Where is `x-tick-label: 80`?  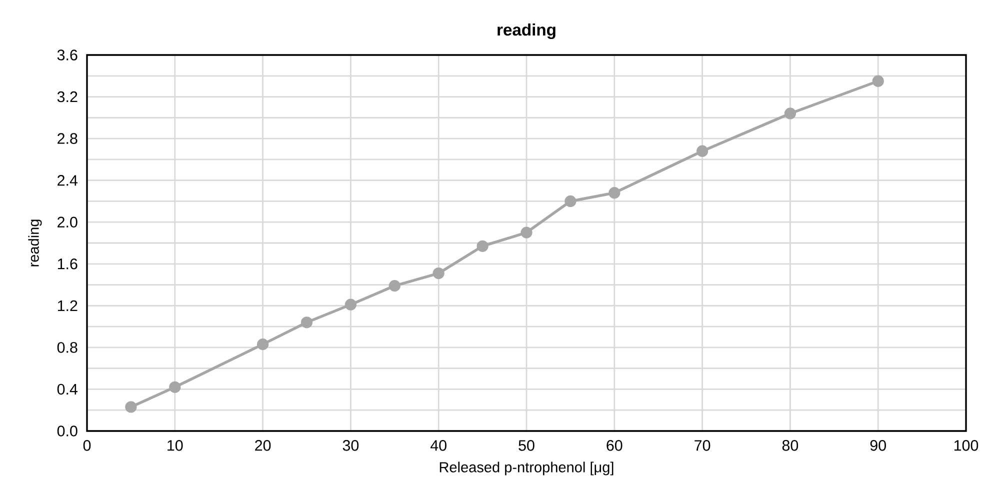 x-tick-label: 80 is located at coordinates (790, 445).